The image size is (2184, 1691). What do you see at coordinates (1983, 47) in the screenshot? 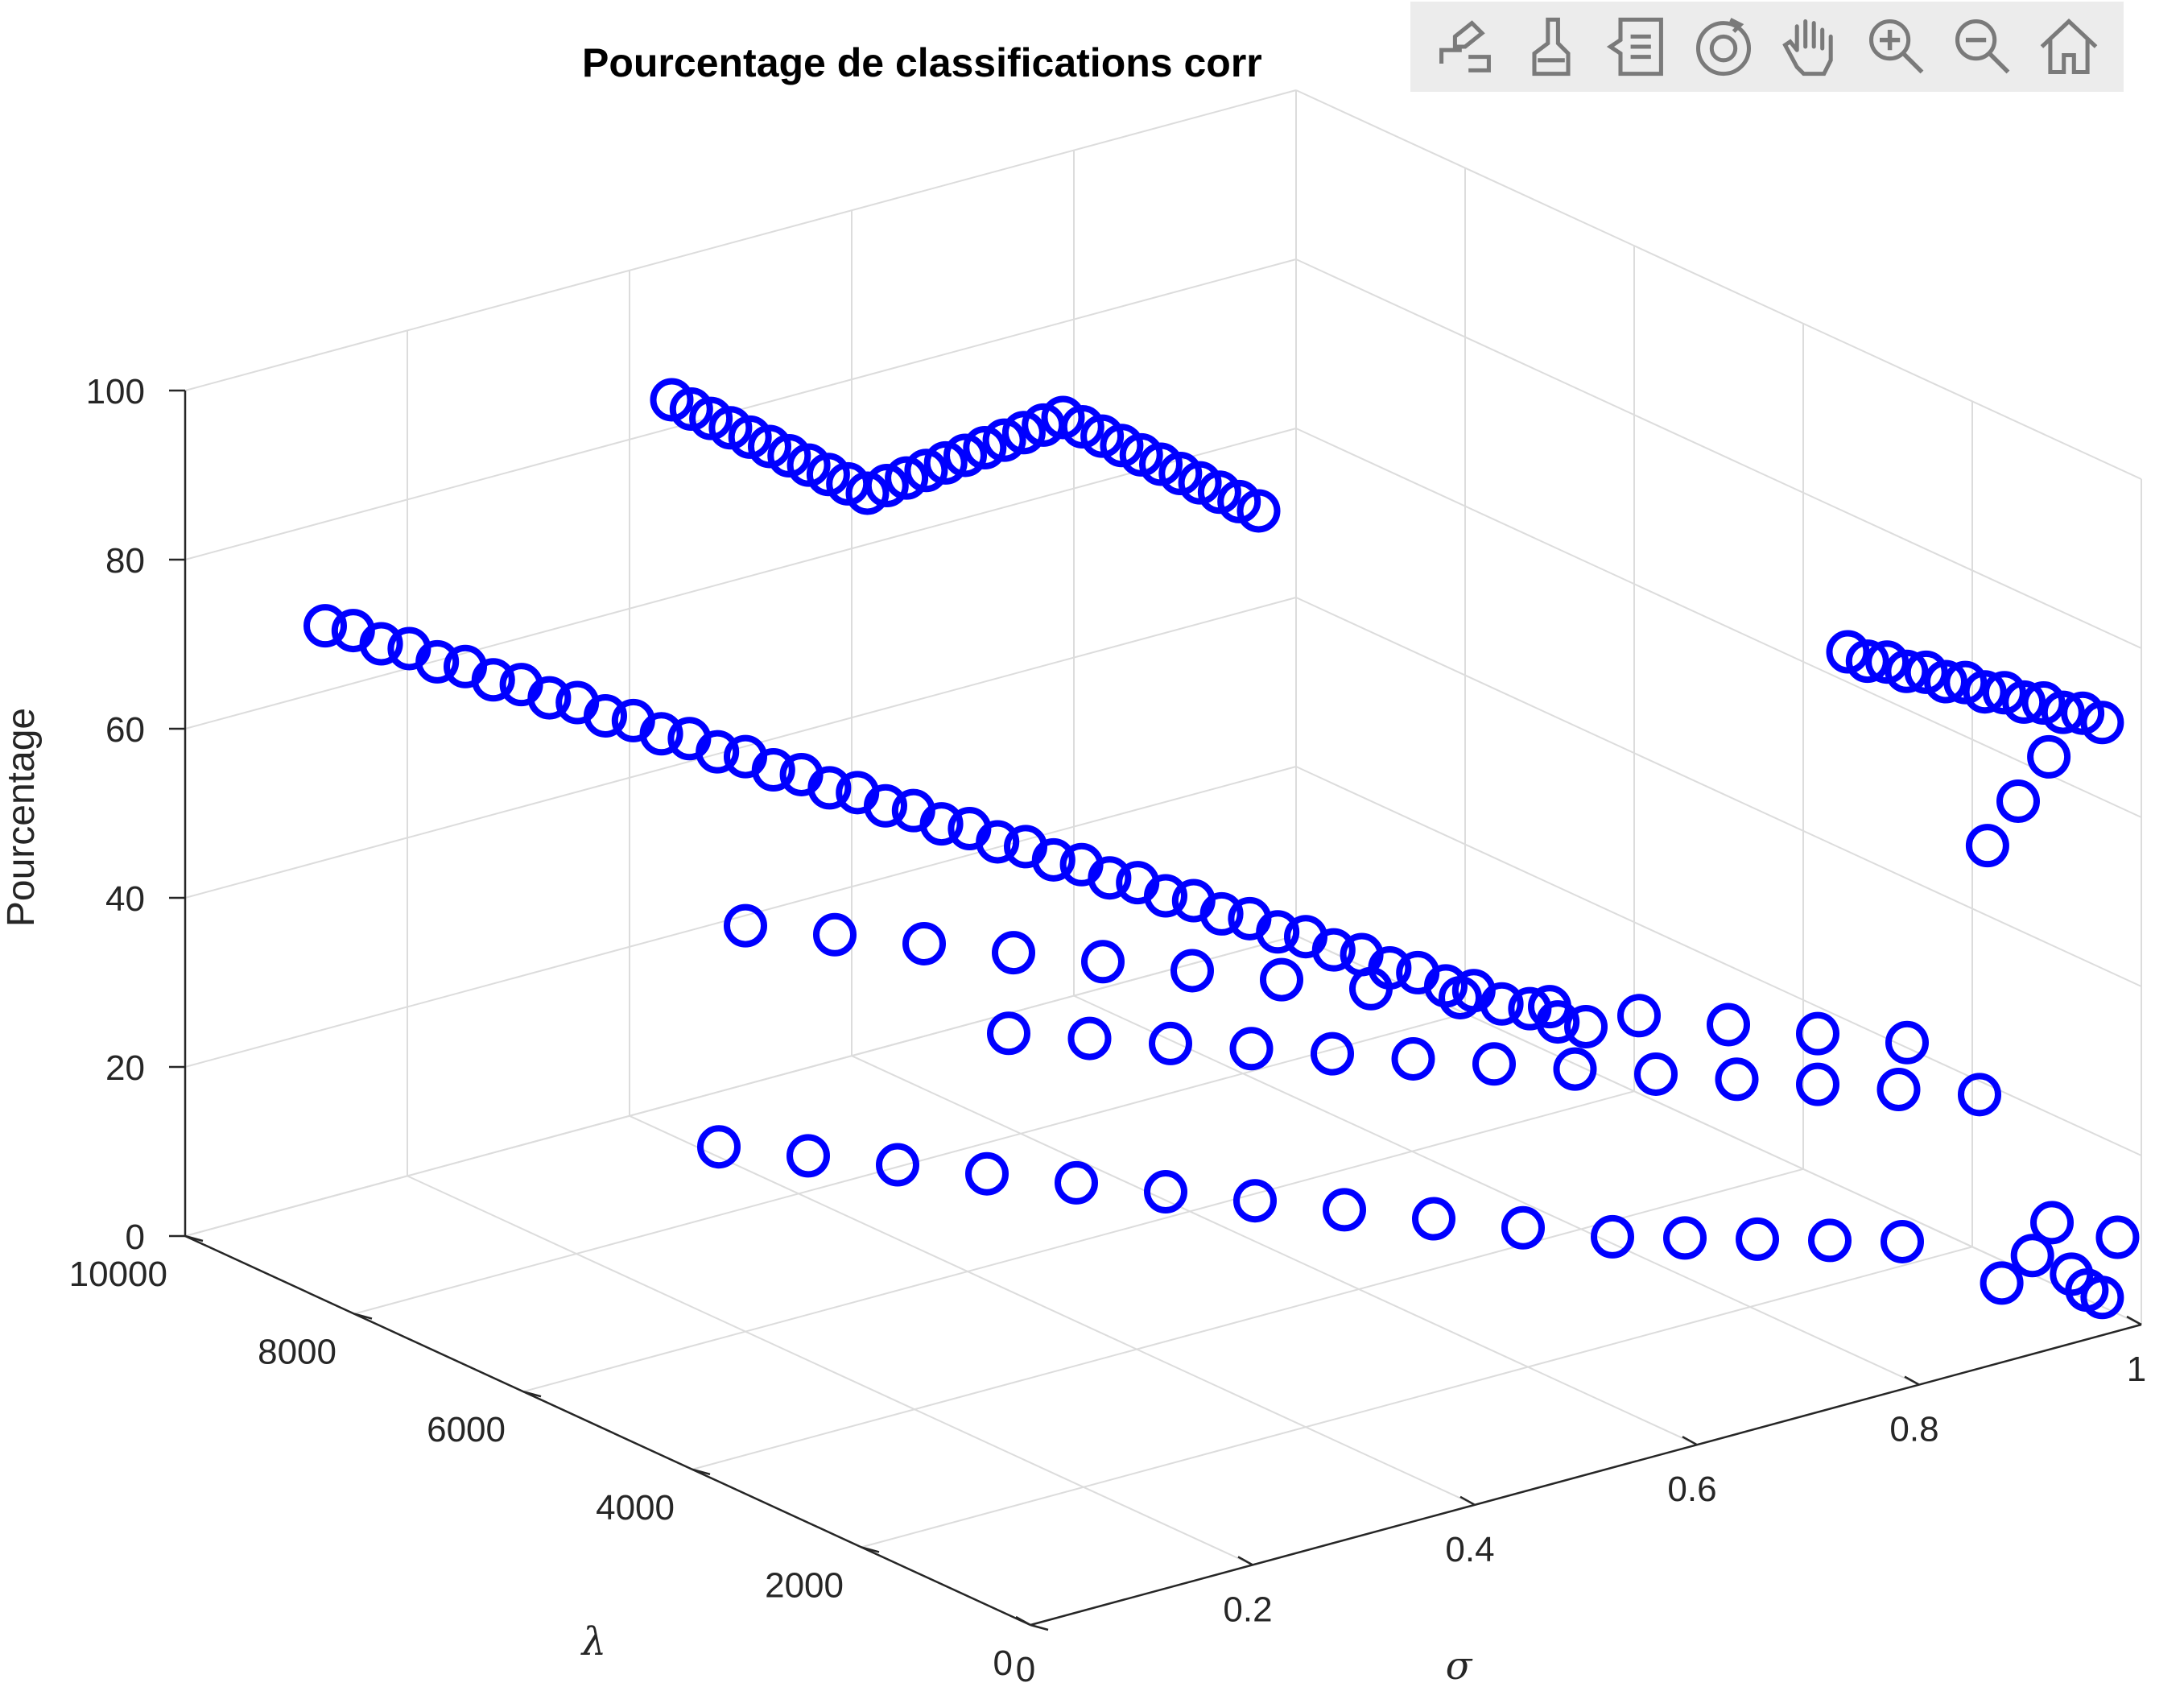
I see `zoom-out-button` at bounding box center [1983, 47].